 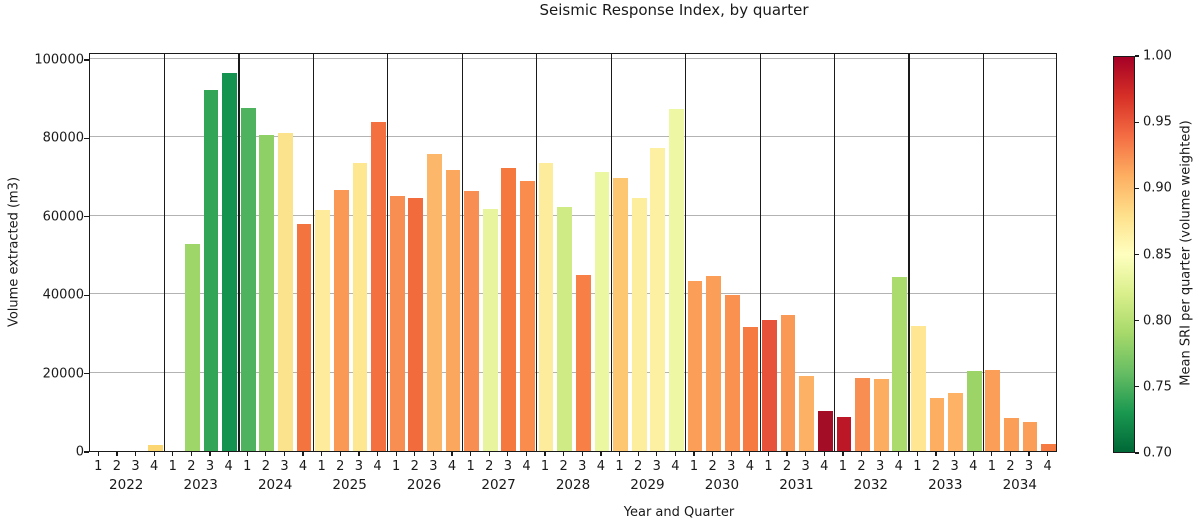 I want to click on year-tick-label: 2028, so click(x=573, y=485).